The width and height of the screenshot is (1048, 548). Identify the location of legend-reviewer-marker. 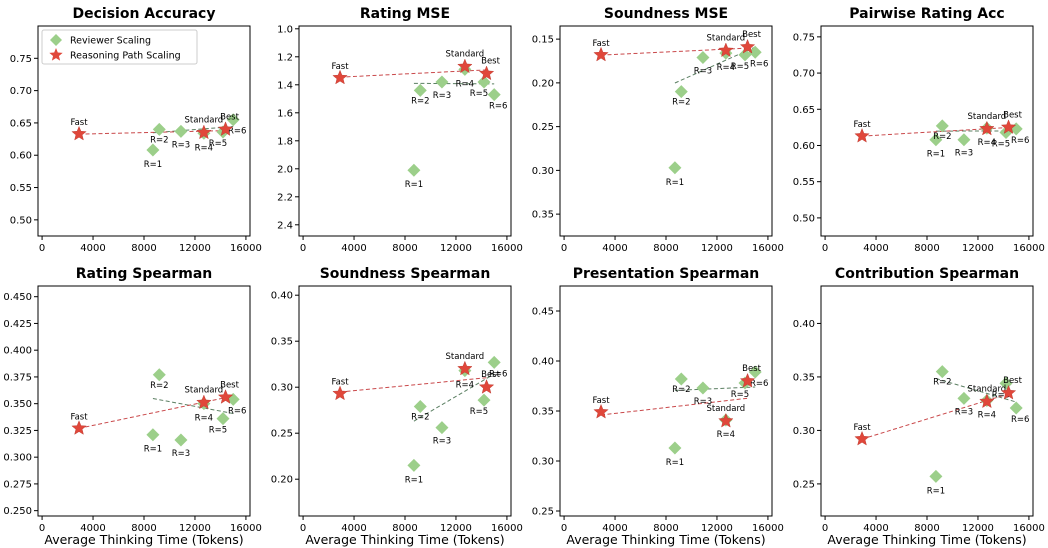
(56, 40).